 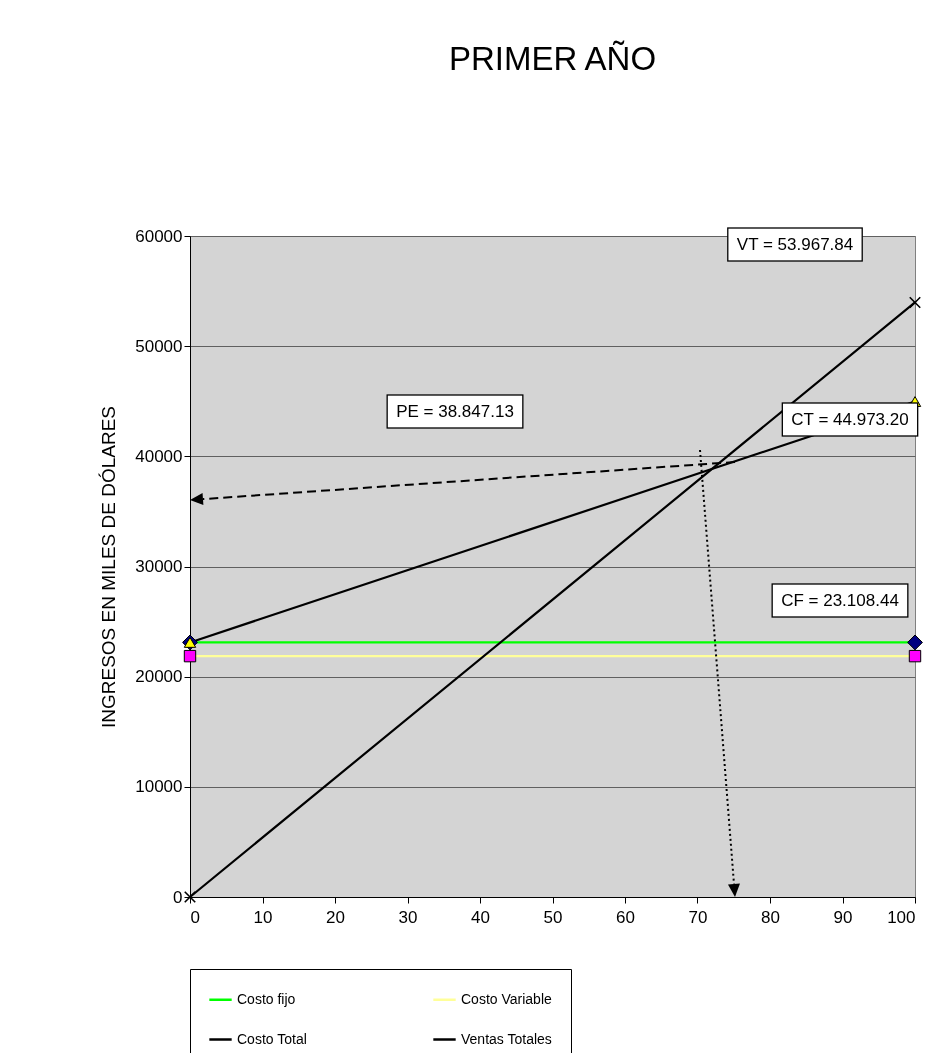 I want to click on x-tick-label: 70, so click(x=698, y=917).